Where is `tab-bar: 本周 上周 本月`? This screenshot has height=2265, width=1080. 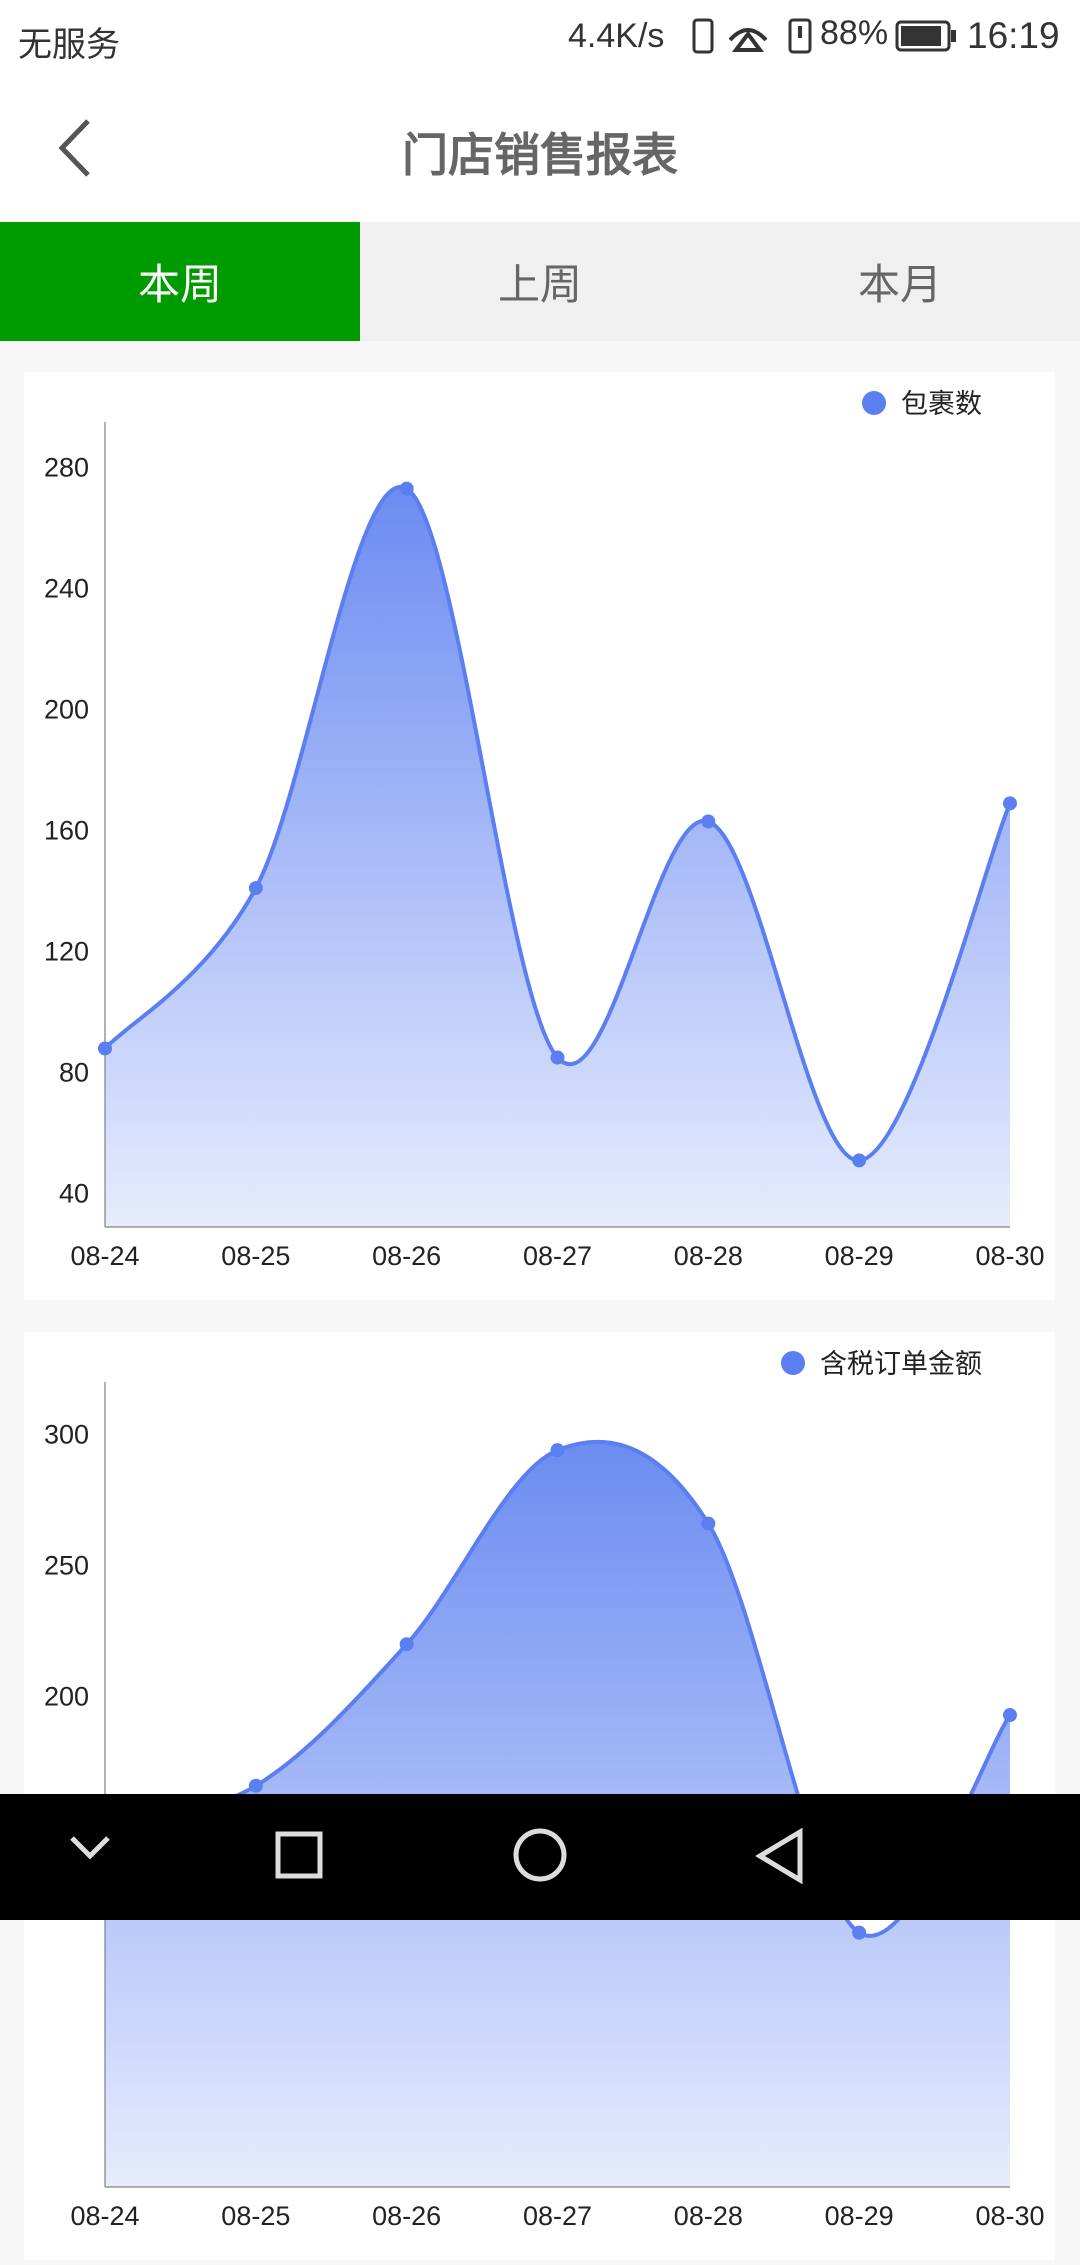
tab-bar: 本周 上周 本月 is located at coordinates (540, 281).